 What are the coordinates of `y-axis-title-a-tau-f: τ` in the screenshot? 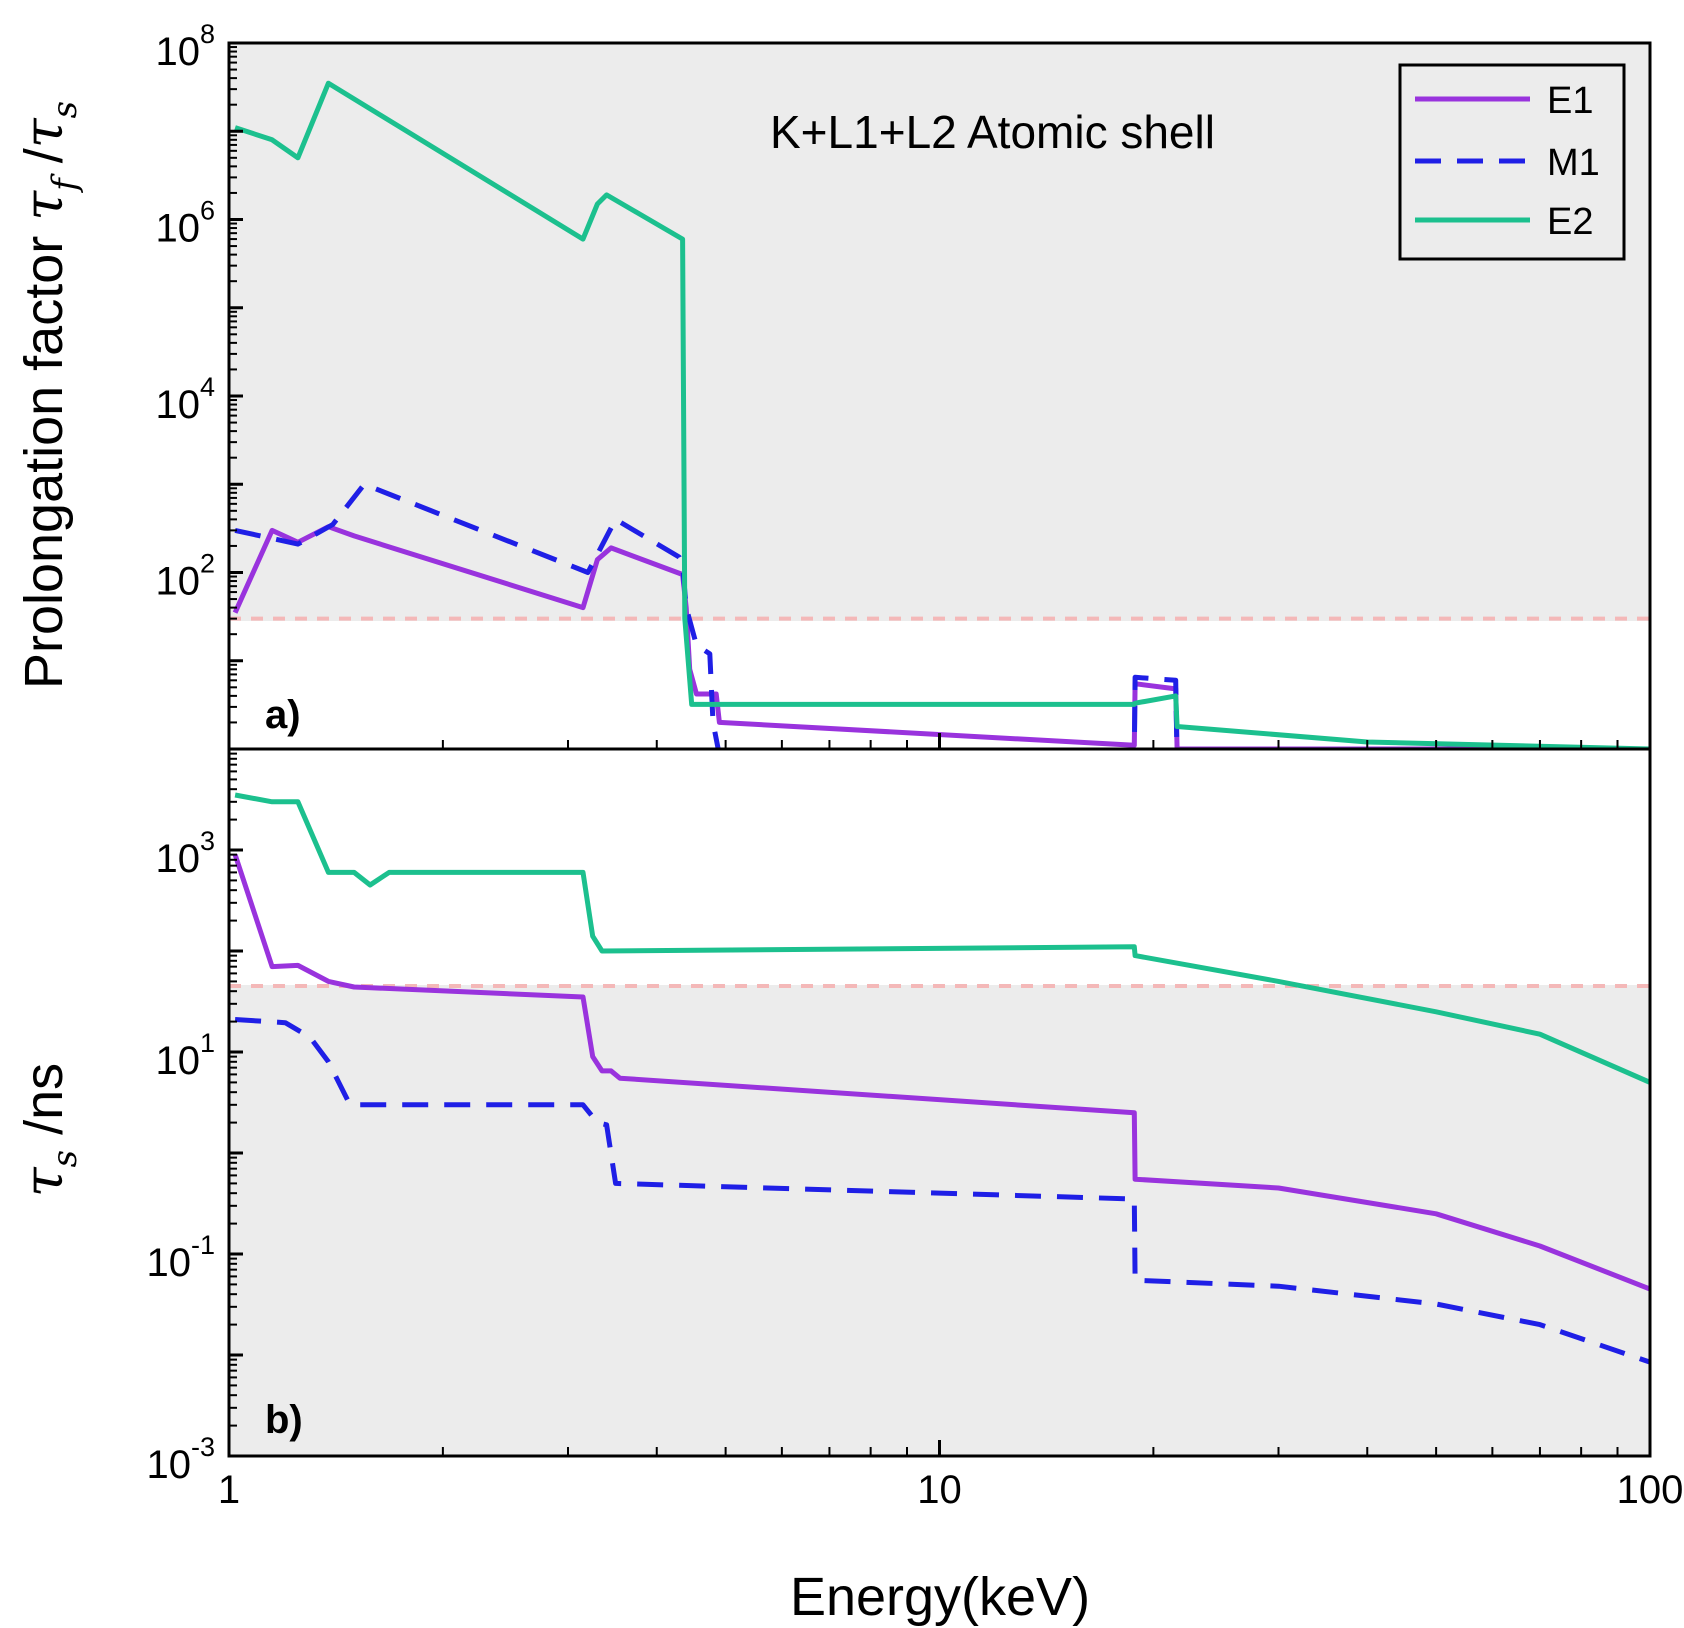 It's located at (43, 205).